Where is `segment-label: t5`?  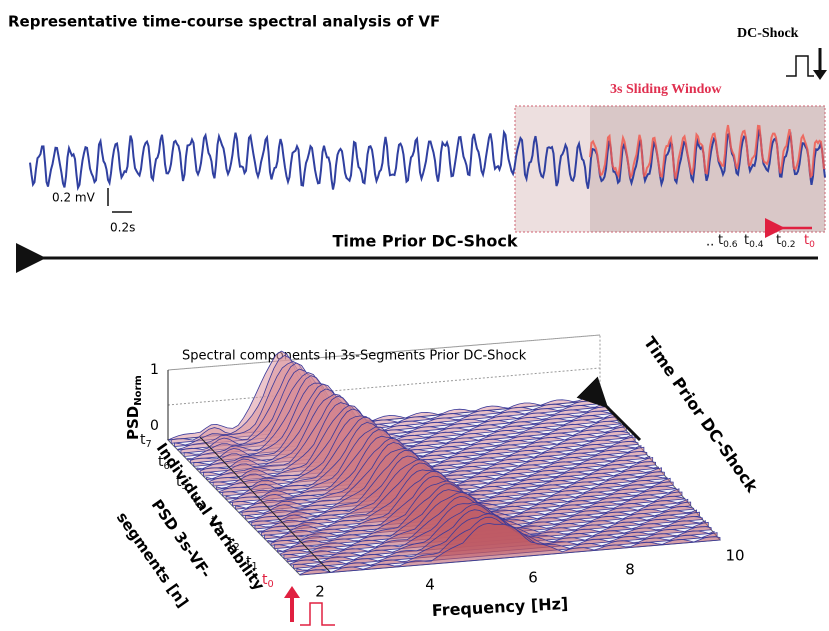 segment-label: t5 is located at coordinates (182, 483).